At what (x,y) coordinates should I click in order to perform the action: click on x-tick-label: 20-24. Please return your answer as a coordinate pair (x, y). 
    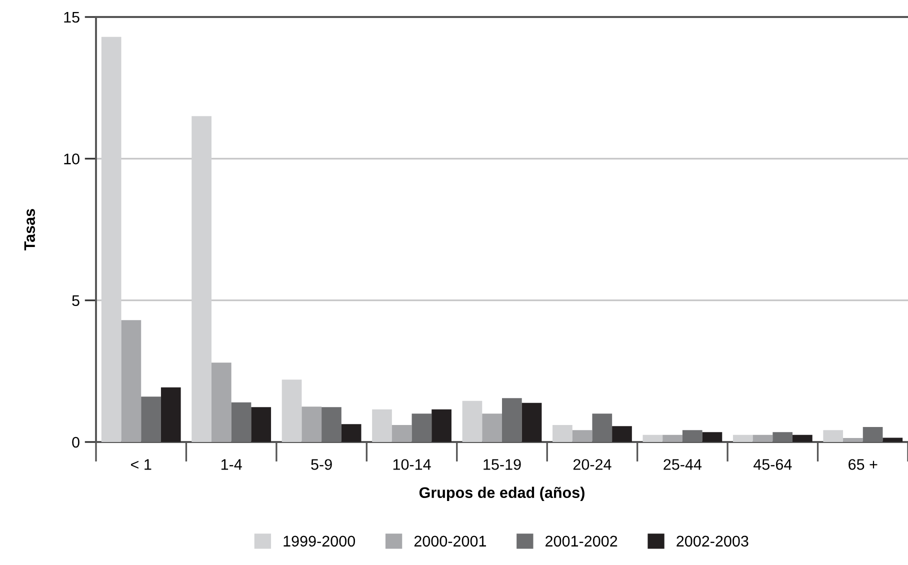
    Looking at the image, I should click on (592, 464).